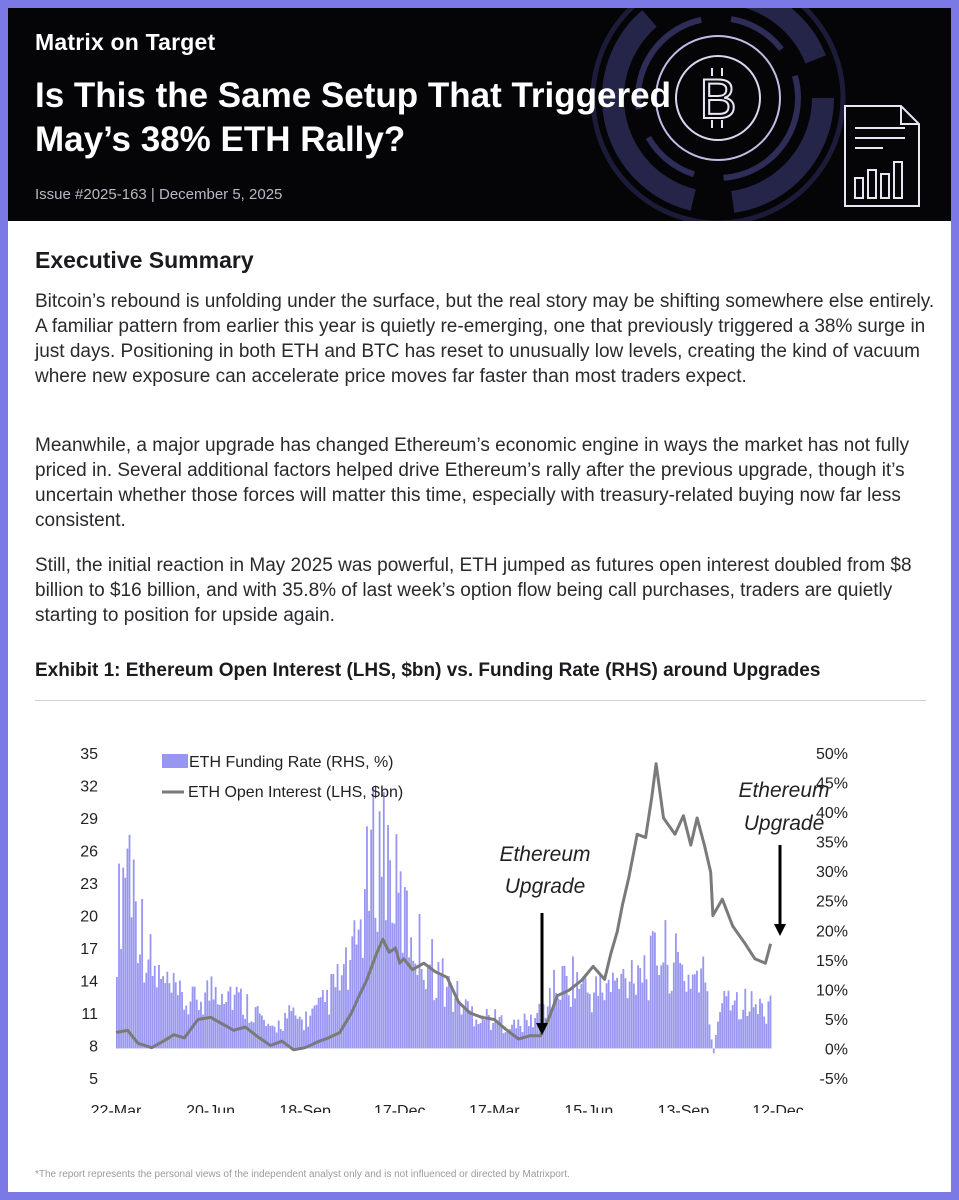  I want to click on annotation-label: Upgrade, so click(545, 886).